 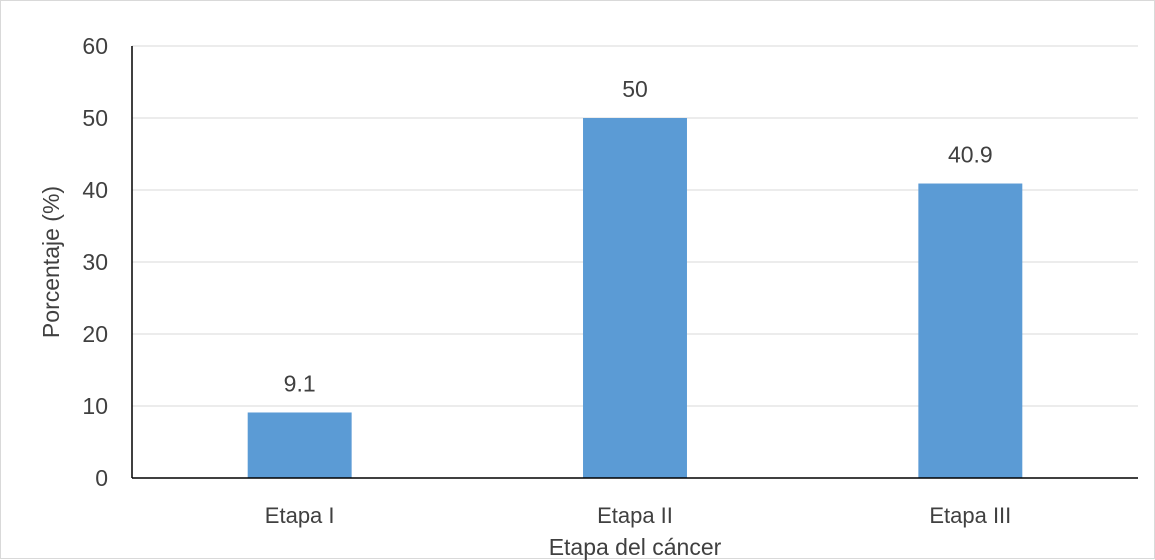 I want to click on y-tick-label: 20, so click(x=95, y=334).